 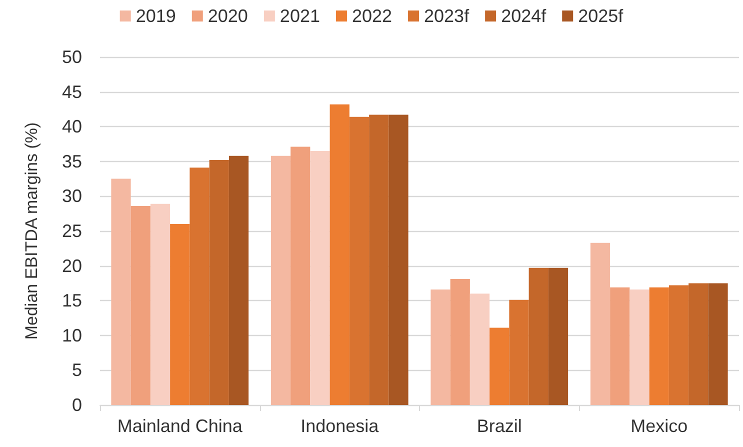 What do you see at coordinates (659, 426) in the screenshot?
I see `x-tick-label: Mexico` at bounding box center [659, 426].